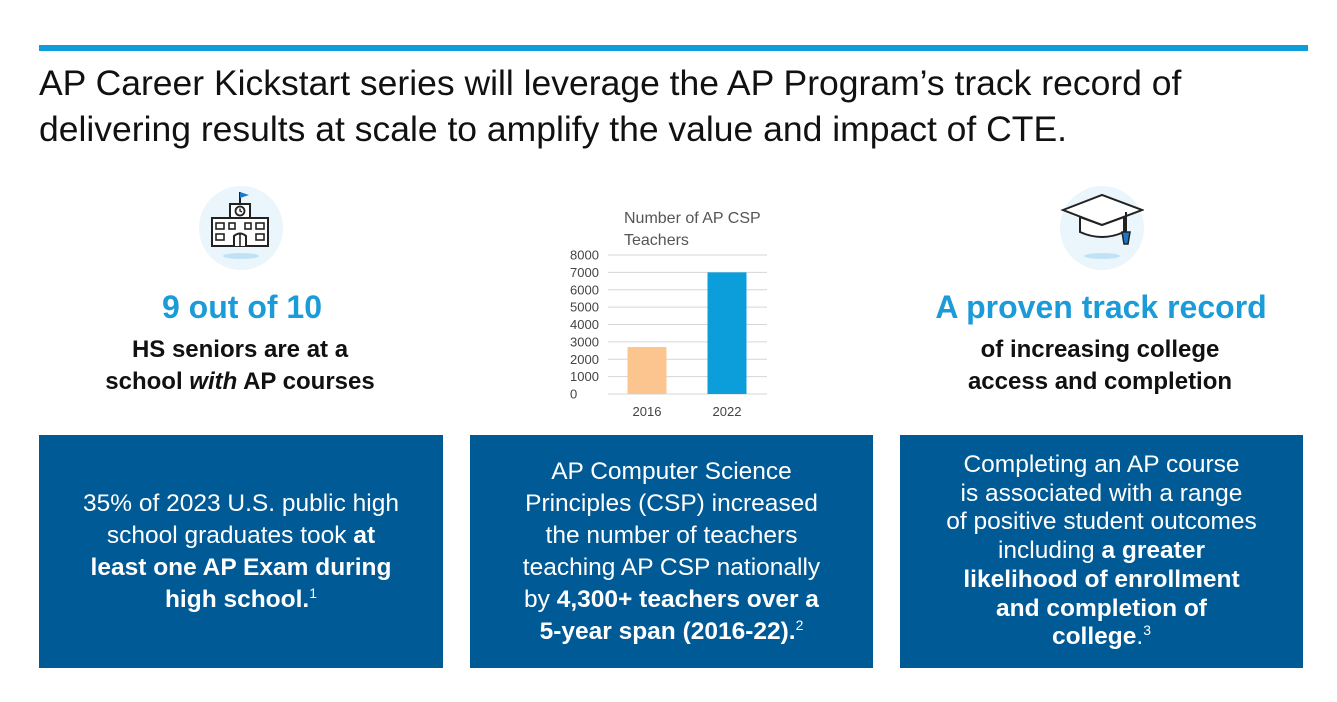 The width and height of the screenshot is (1337, 702). I want to click on box3-line-7-post: ., so click(1140, 637).